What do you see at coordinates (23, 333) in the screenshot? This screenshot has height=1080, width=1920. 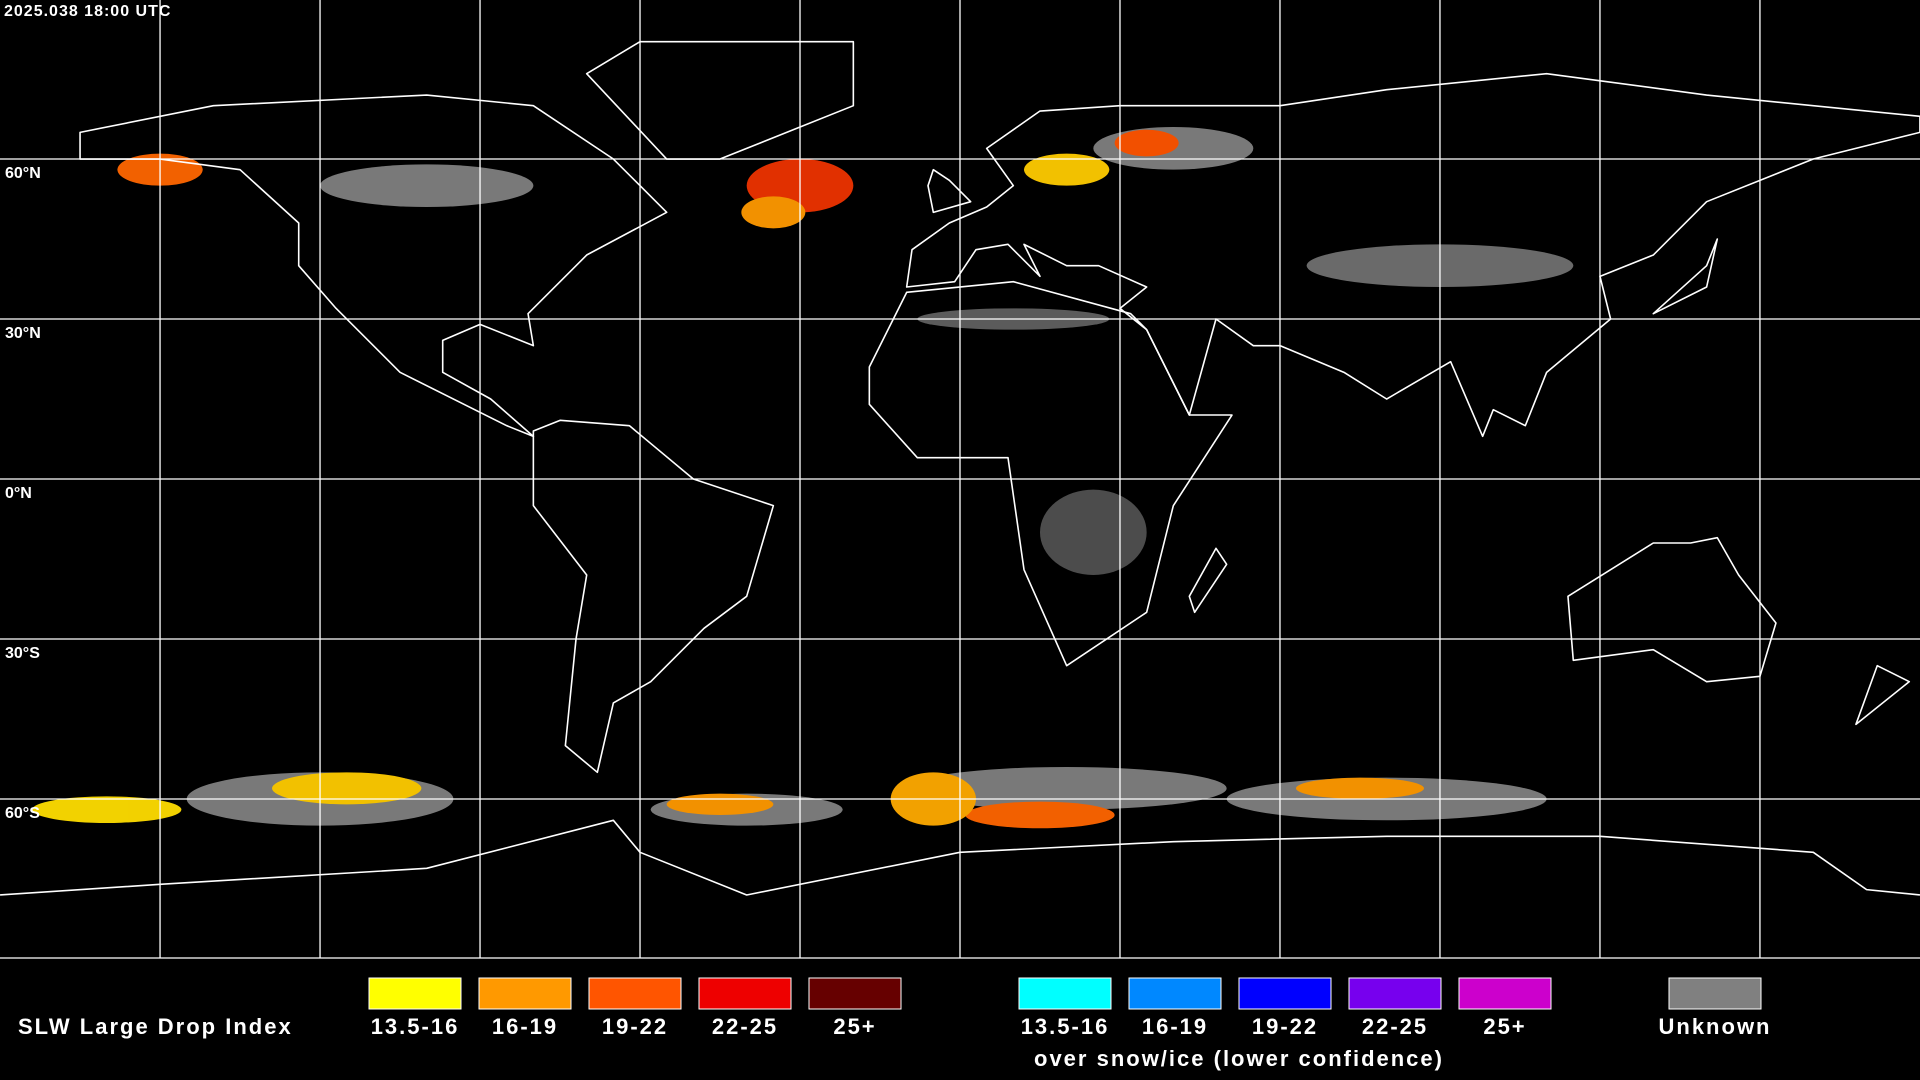 I see `lat-label: 30°N` at bounding box center [23, 333].